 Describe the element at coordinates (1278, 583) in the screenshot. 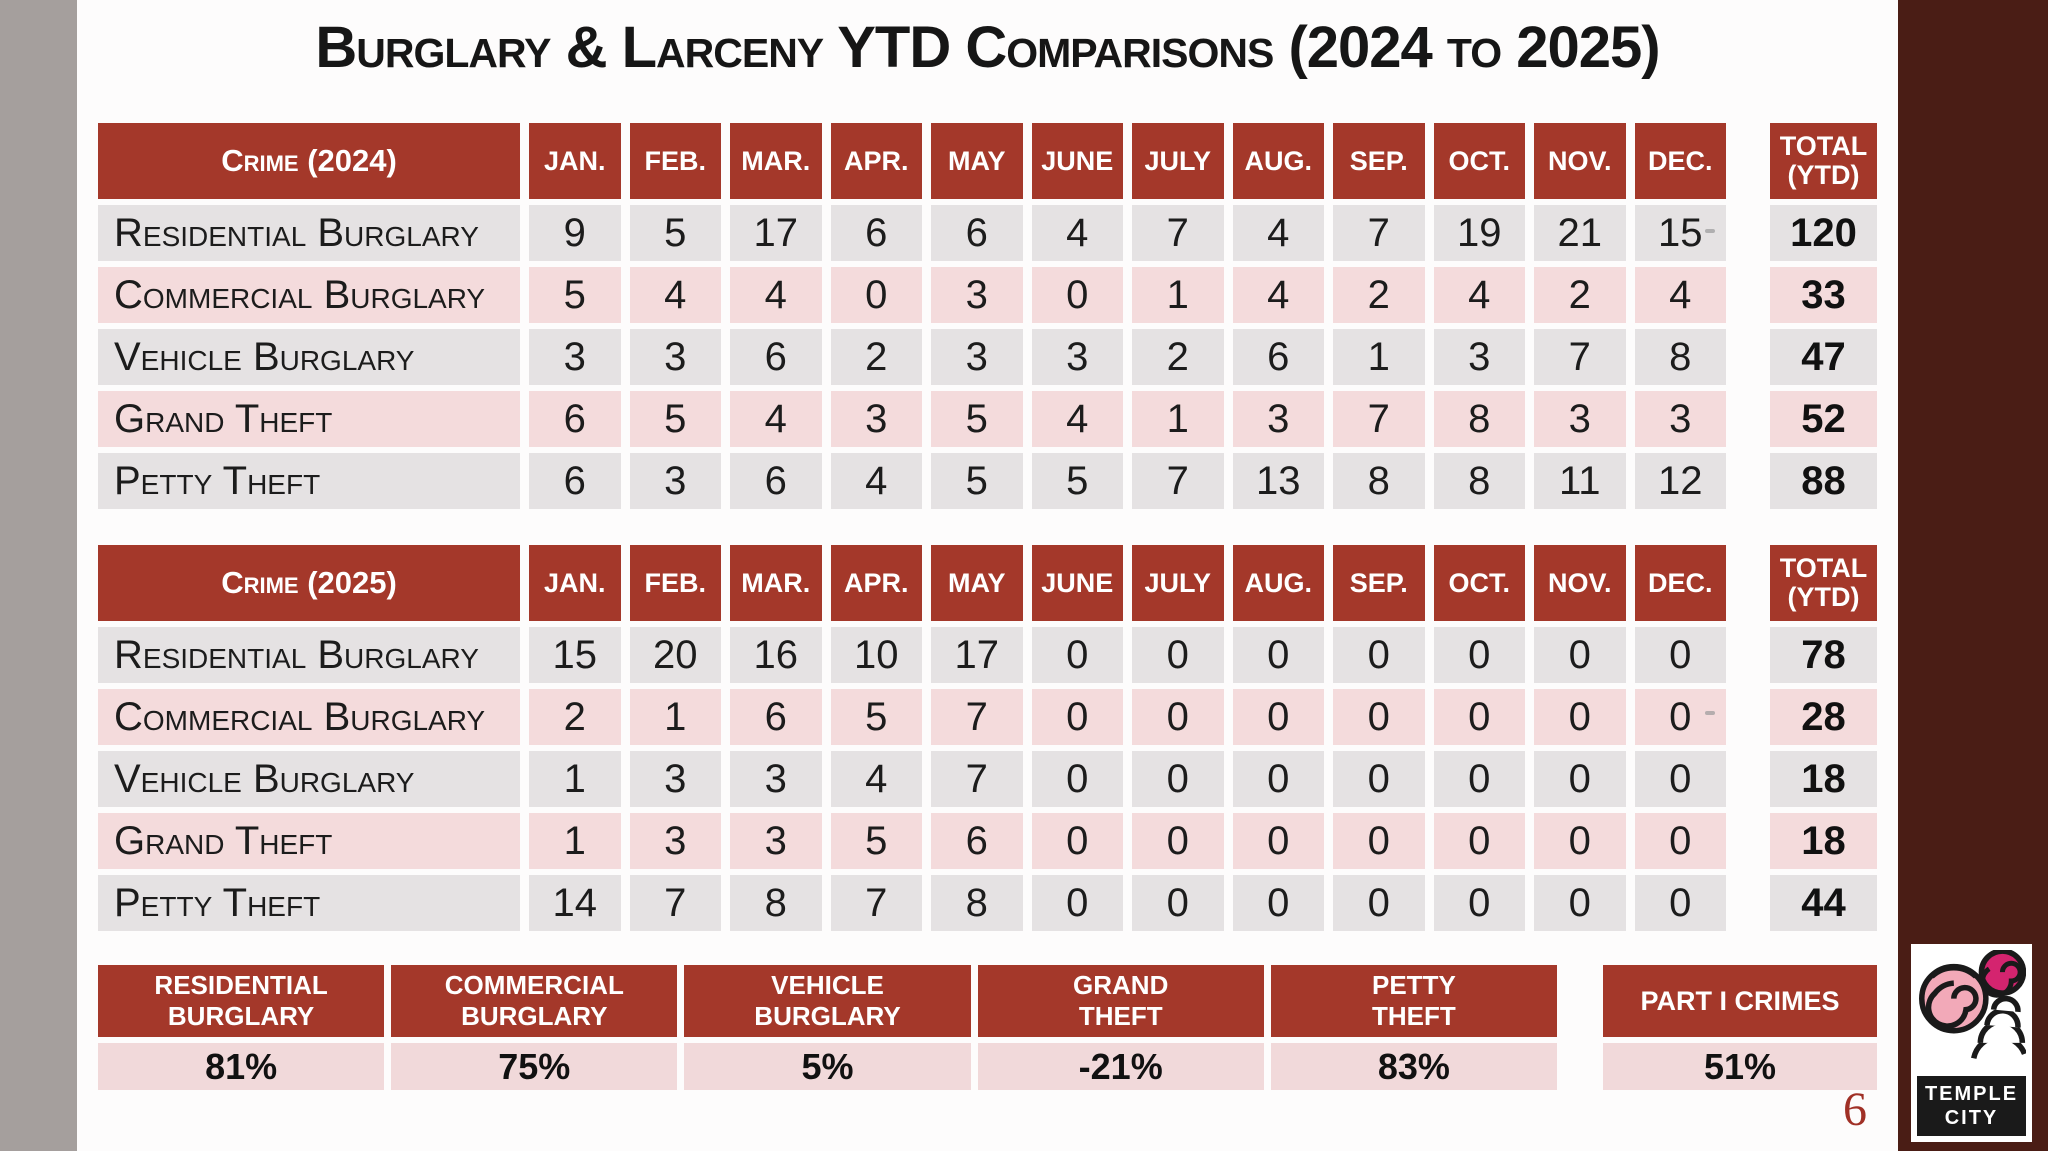

I see `month-header: AUG.` at that location.